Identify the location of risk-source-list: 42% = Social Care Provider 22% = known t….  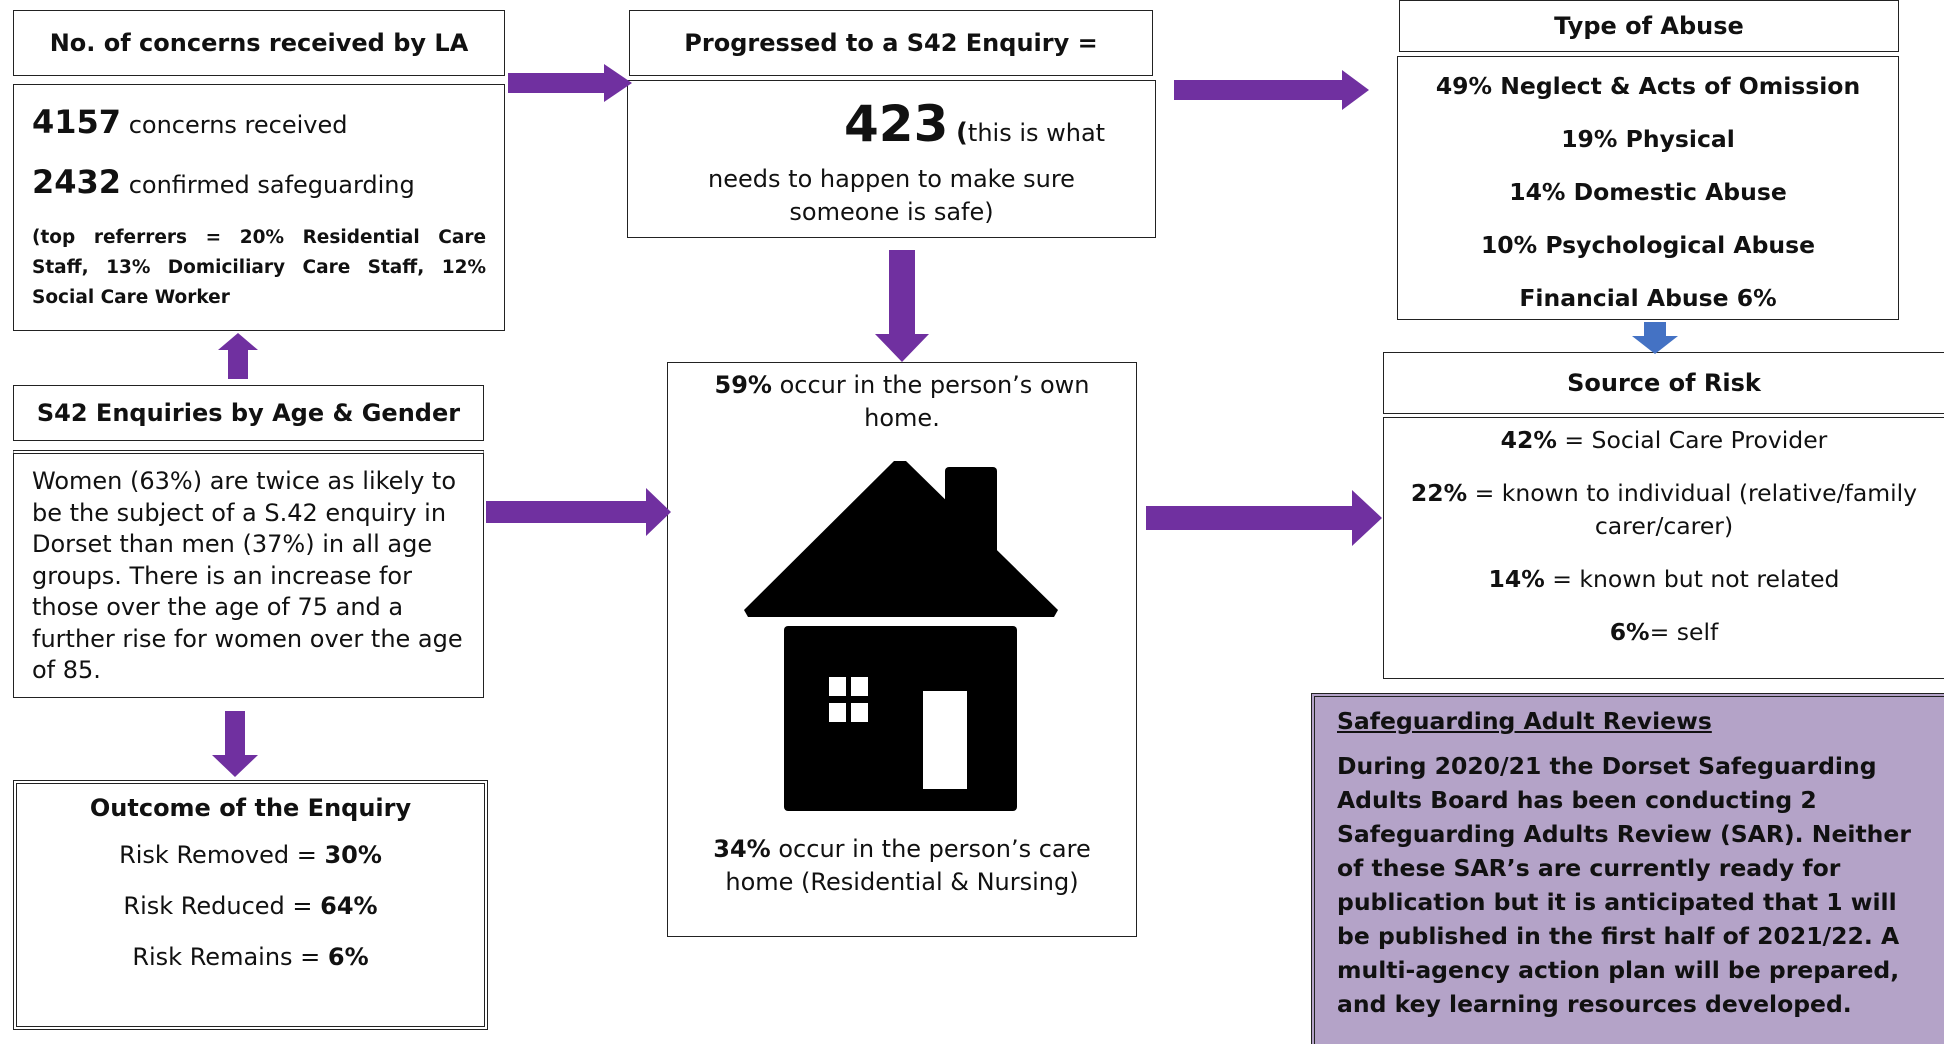
(1664, 533).